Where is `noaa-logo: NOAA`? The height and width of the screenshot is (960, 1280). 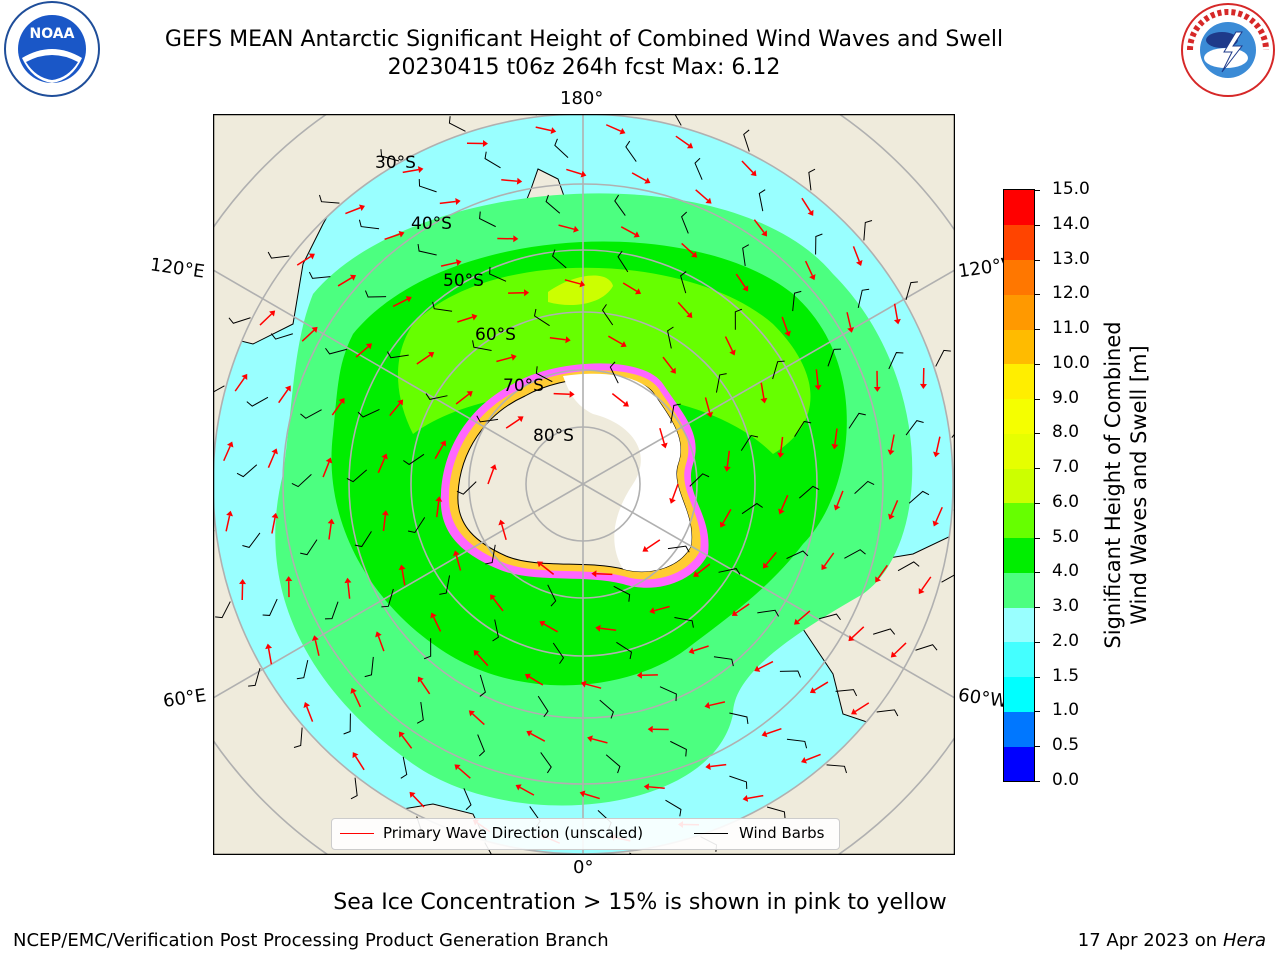 noaa-logo: NOAA is located at coordinates (52, 49).